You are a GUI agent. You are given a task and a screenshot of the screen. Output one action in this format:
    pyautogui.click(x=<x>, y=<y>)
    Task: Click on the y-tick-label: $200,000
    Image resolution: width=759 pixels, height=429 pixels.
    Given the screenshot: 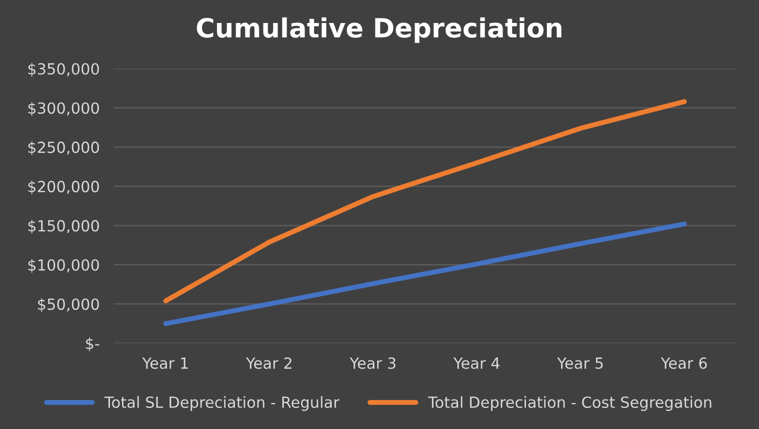 What is the action you would take?
    pyautogui.click(x=63, y=187)
    